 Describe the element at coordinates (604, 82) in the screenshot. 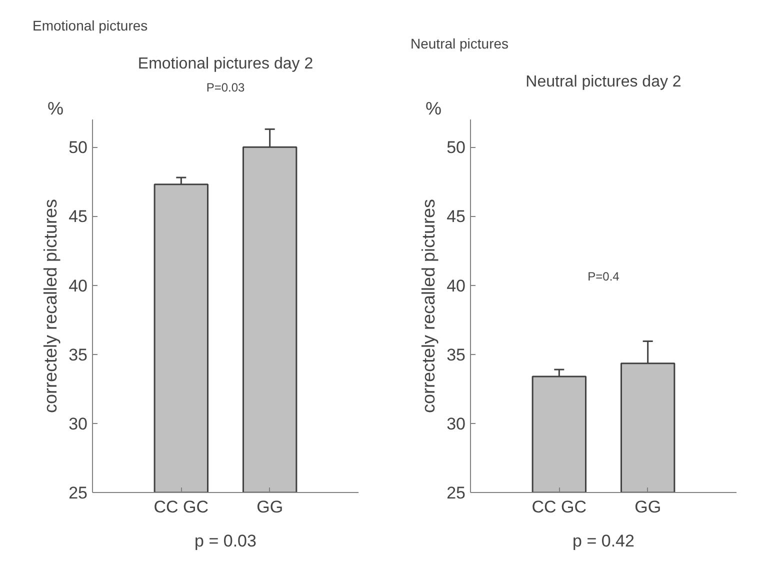

I see `chart-subtitle: Neutral pictures day 2` at that location.